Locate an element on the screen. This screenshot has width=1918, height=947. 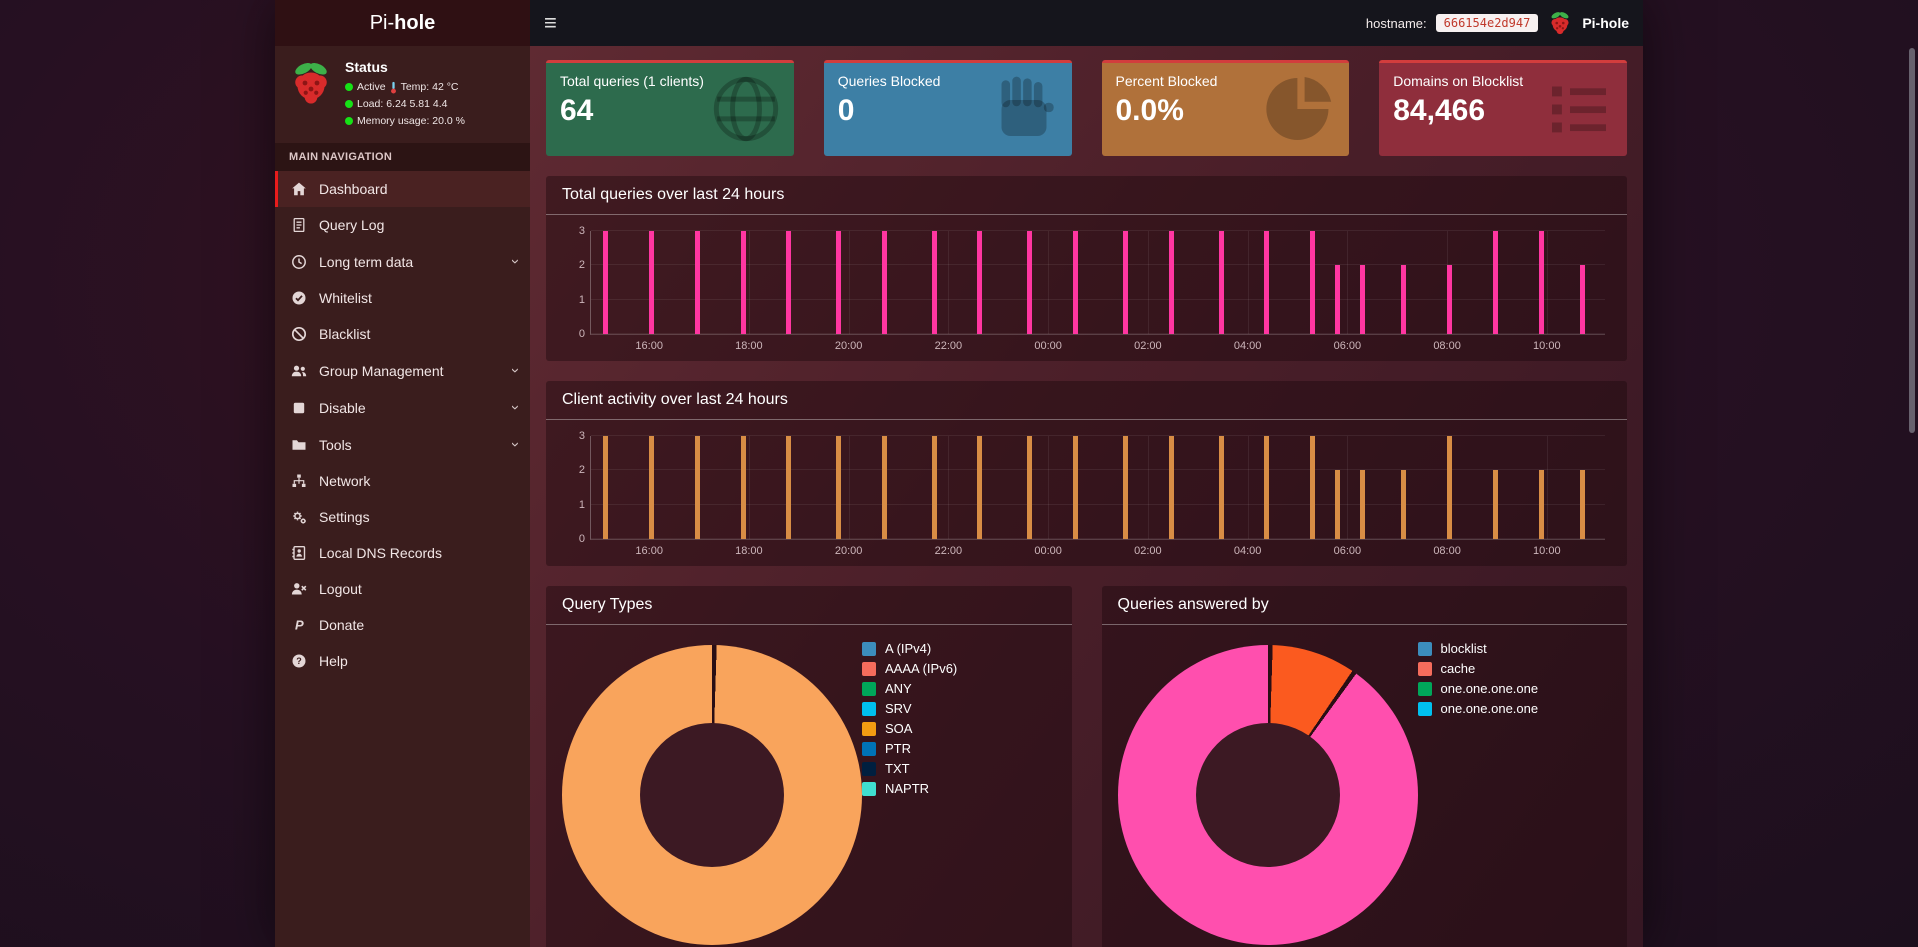
stat-card-total-queries-1-clients: Total queries (1 clients) 64 is located at coordinates (670, 108).